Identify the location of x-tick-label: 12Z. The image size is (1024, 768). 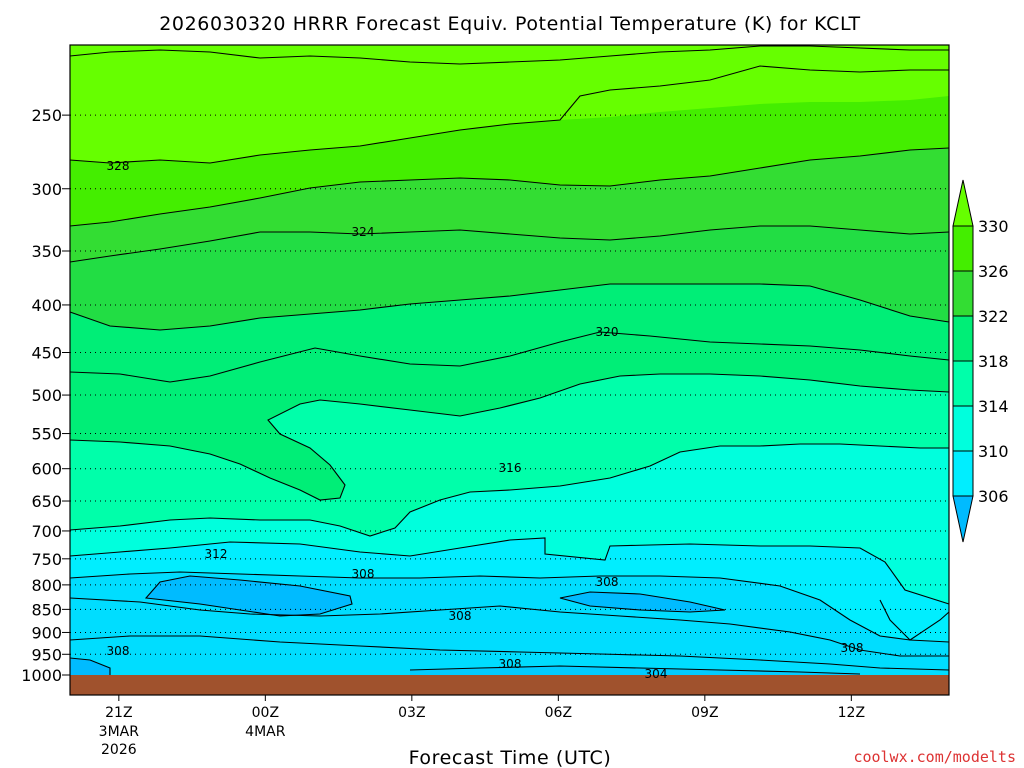
(851, 713).